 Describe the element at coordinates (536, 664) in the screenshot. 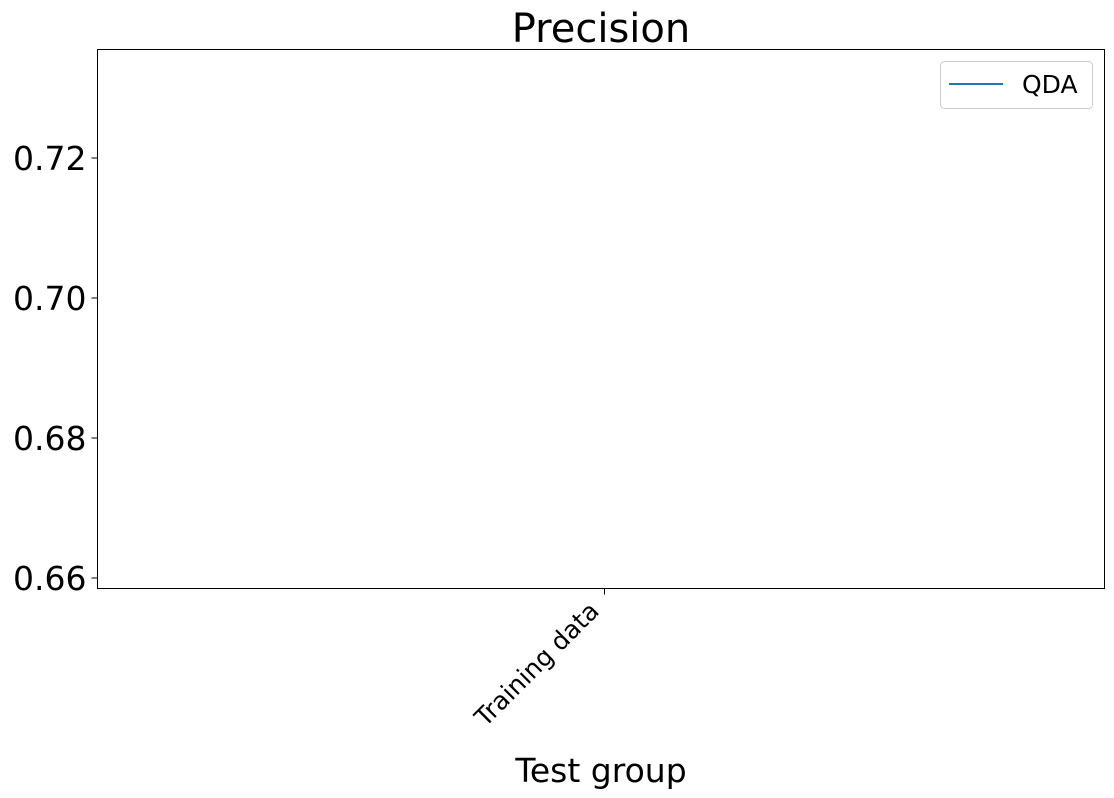

I see `x-tick-label: Training data` at that location.